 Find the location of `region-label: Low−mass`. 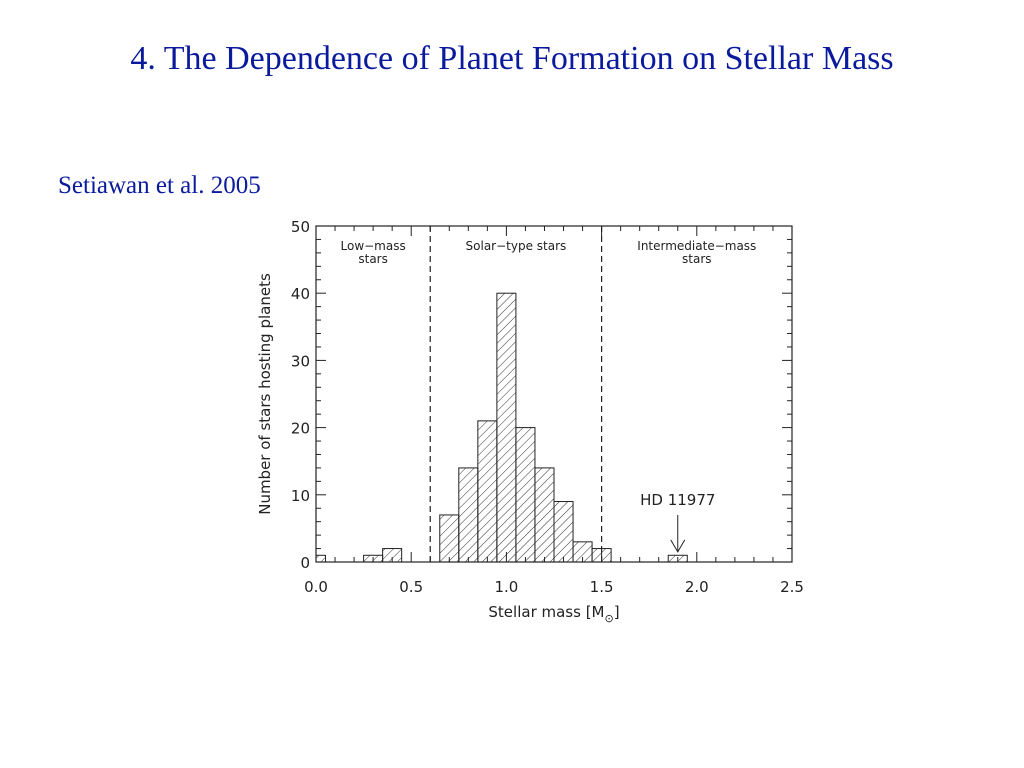

region-label: Low−mass is located at coordinates (373, 246).